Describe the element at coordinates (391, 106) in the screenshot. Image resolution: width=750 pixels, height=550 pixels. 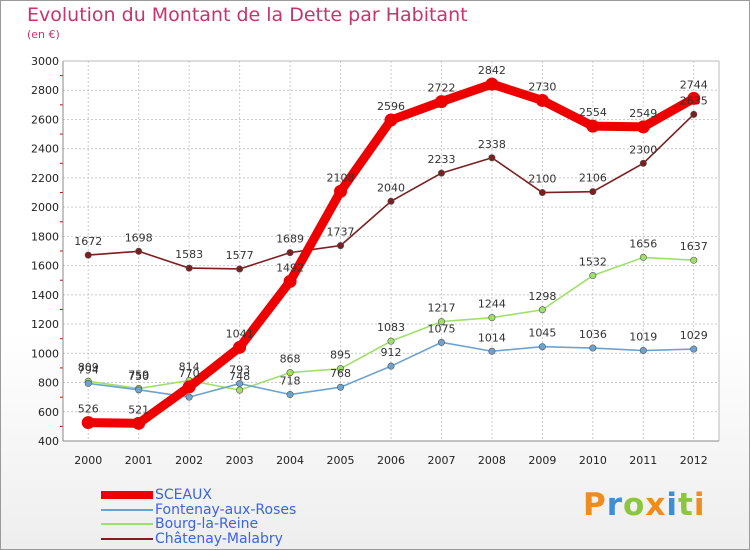
I see `data-label-sceaux: 2596` at that location.